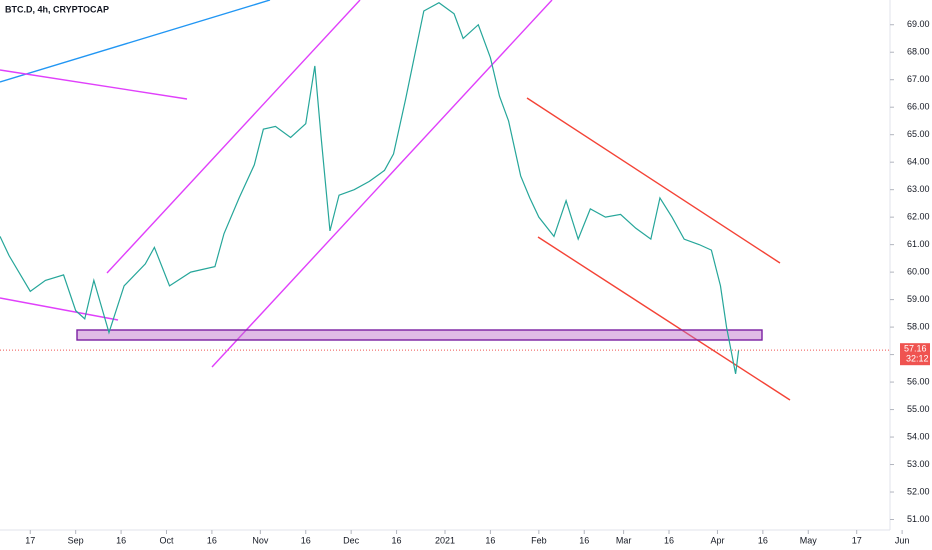  I want to click on y-tick-label: 69.00, so click(918, 24).